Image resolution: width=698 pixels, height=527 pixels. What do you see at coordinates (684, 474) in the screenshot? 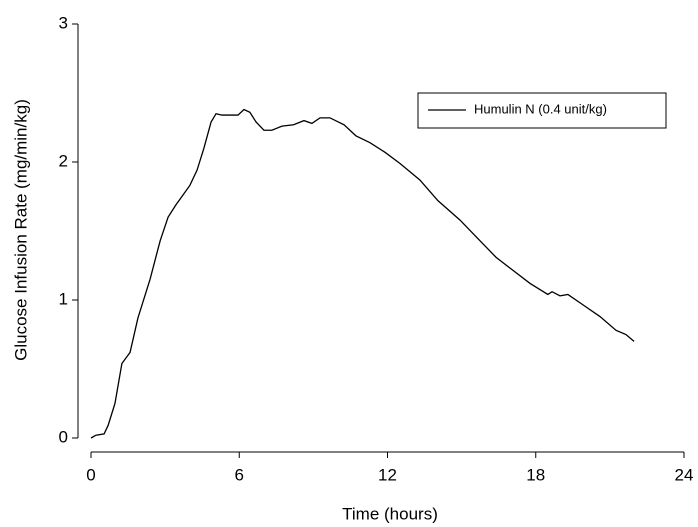
I see `x-tick-label: 24` at bounding box center [684, 474].